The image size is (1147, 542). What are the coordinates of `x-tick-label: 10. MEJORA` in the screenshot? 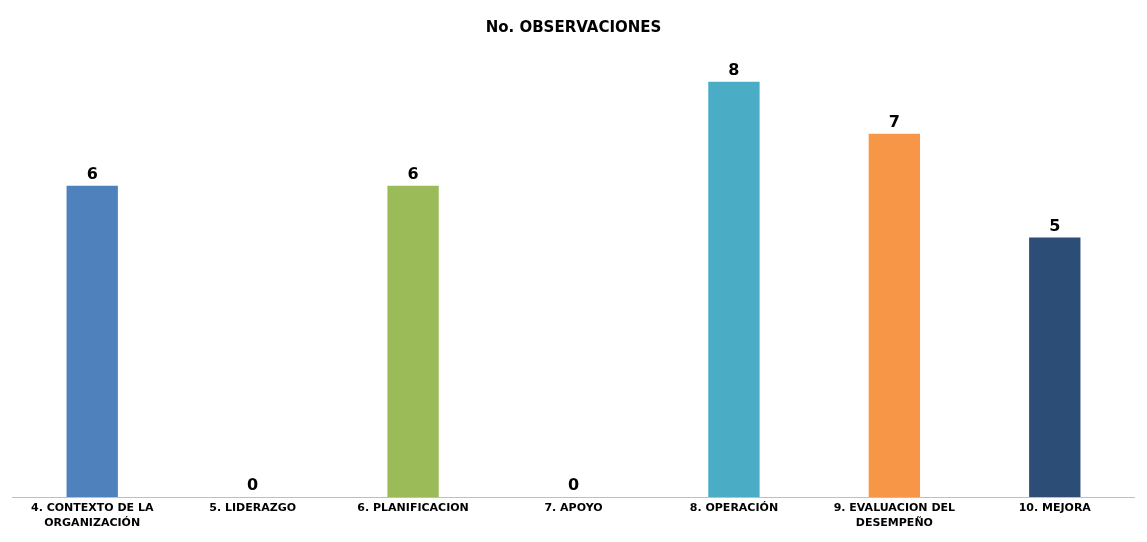 It's located at (1055, 508).